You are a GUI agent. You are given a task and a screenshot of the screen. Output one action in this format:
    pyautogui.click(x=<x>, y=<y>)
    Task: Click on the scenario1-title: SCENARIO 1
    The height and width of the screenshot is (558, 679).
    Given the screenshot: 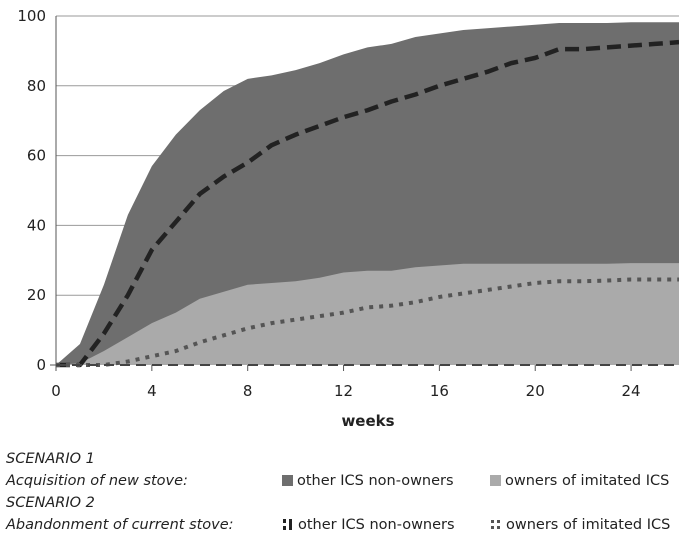 What is the action you would take?
    pyautogui.click(x=50, y=459)
    